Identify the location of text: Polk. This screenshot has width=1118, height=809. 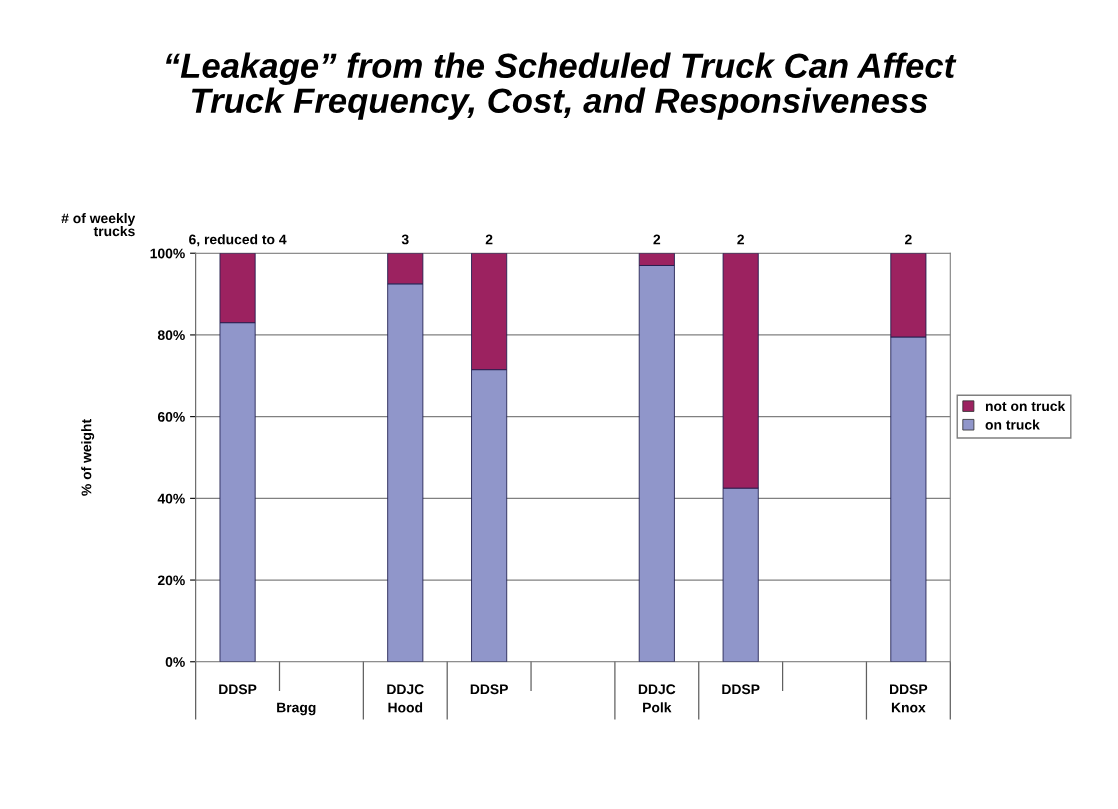
(657, 707).